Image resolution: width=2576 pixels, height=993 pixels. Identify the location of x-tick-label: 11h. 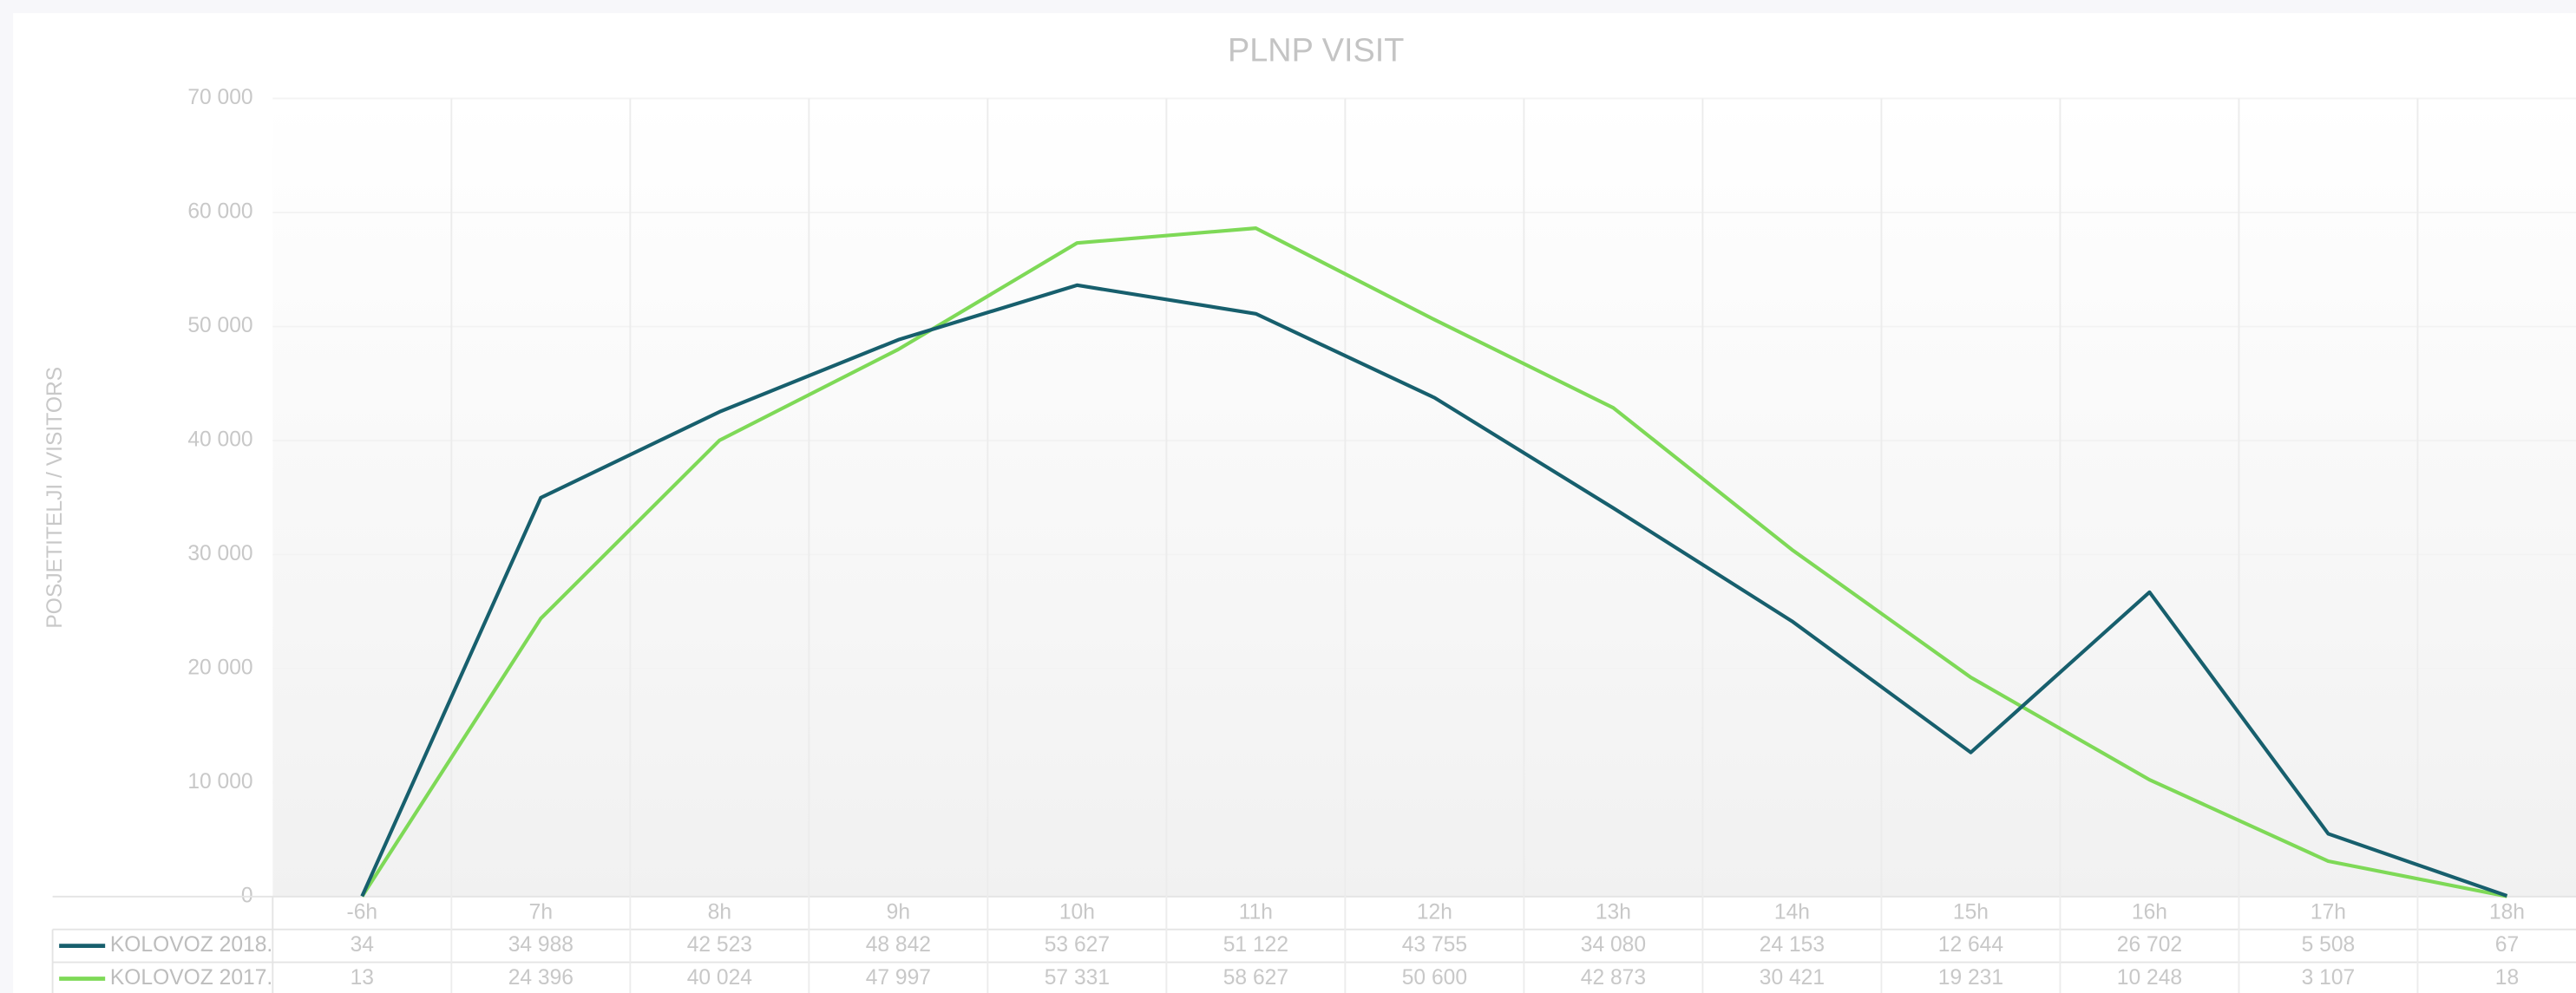
(1256, 912).